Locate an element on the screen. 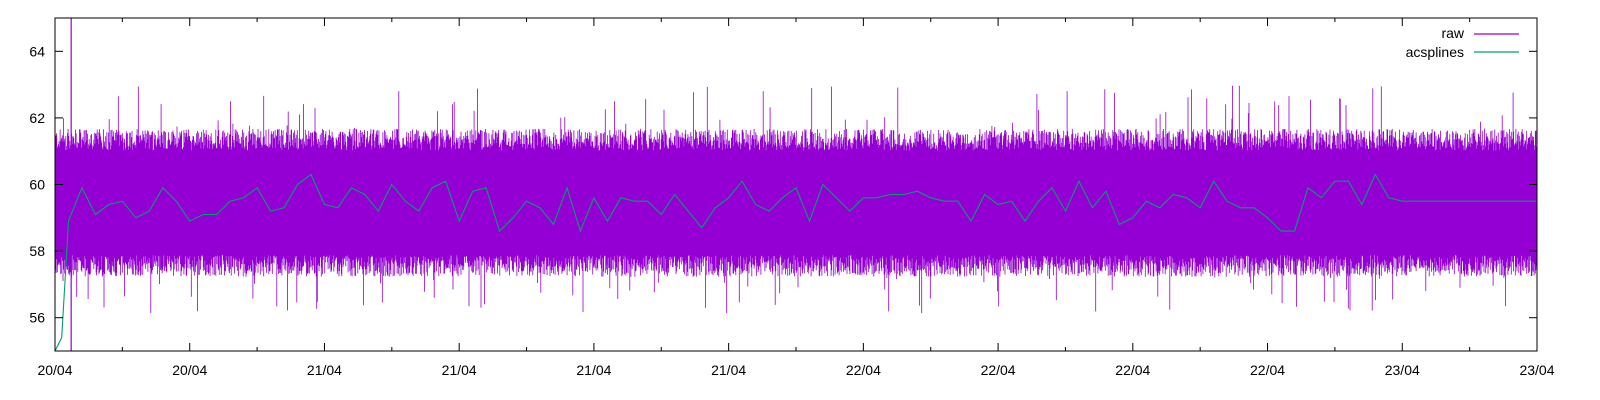 This screenshot has width=1600, height=400. y-tick-label: 64 is located at coordinates (37, 51).